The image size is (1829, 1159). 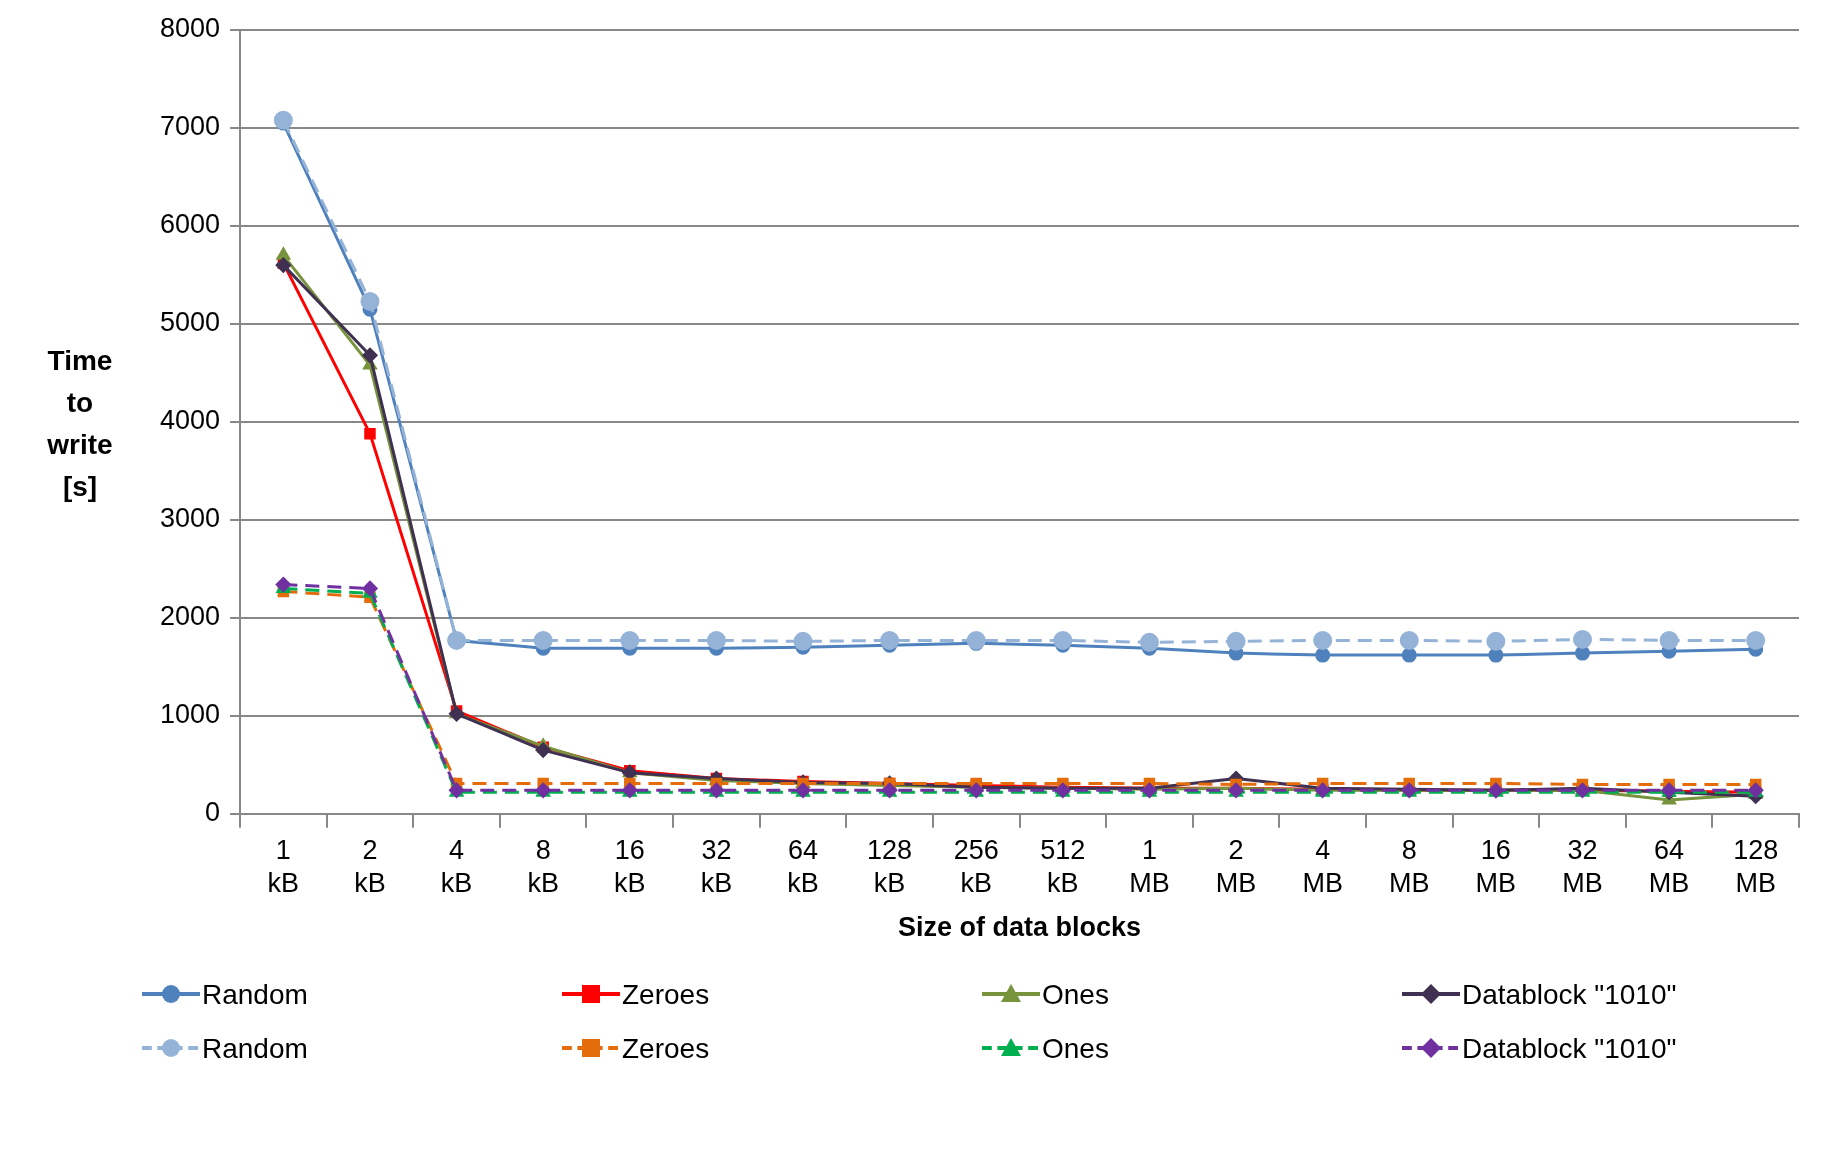 I want to click on x-axis-title: Size of data blocks, so click(x=1019, y=927).